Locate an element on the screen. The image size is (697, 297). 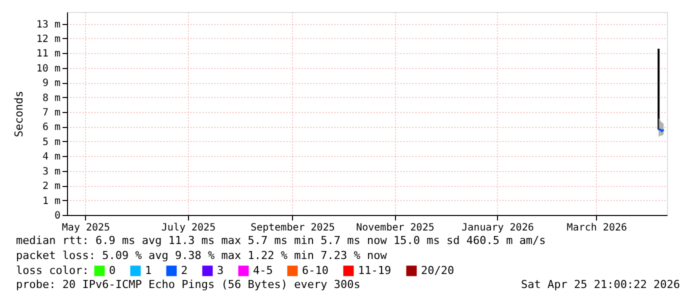
legend-label: 2 is located at coordinates (184, 270).